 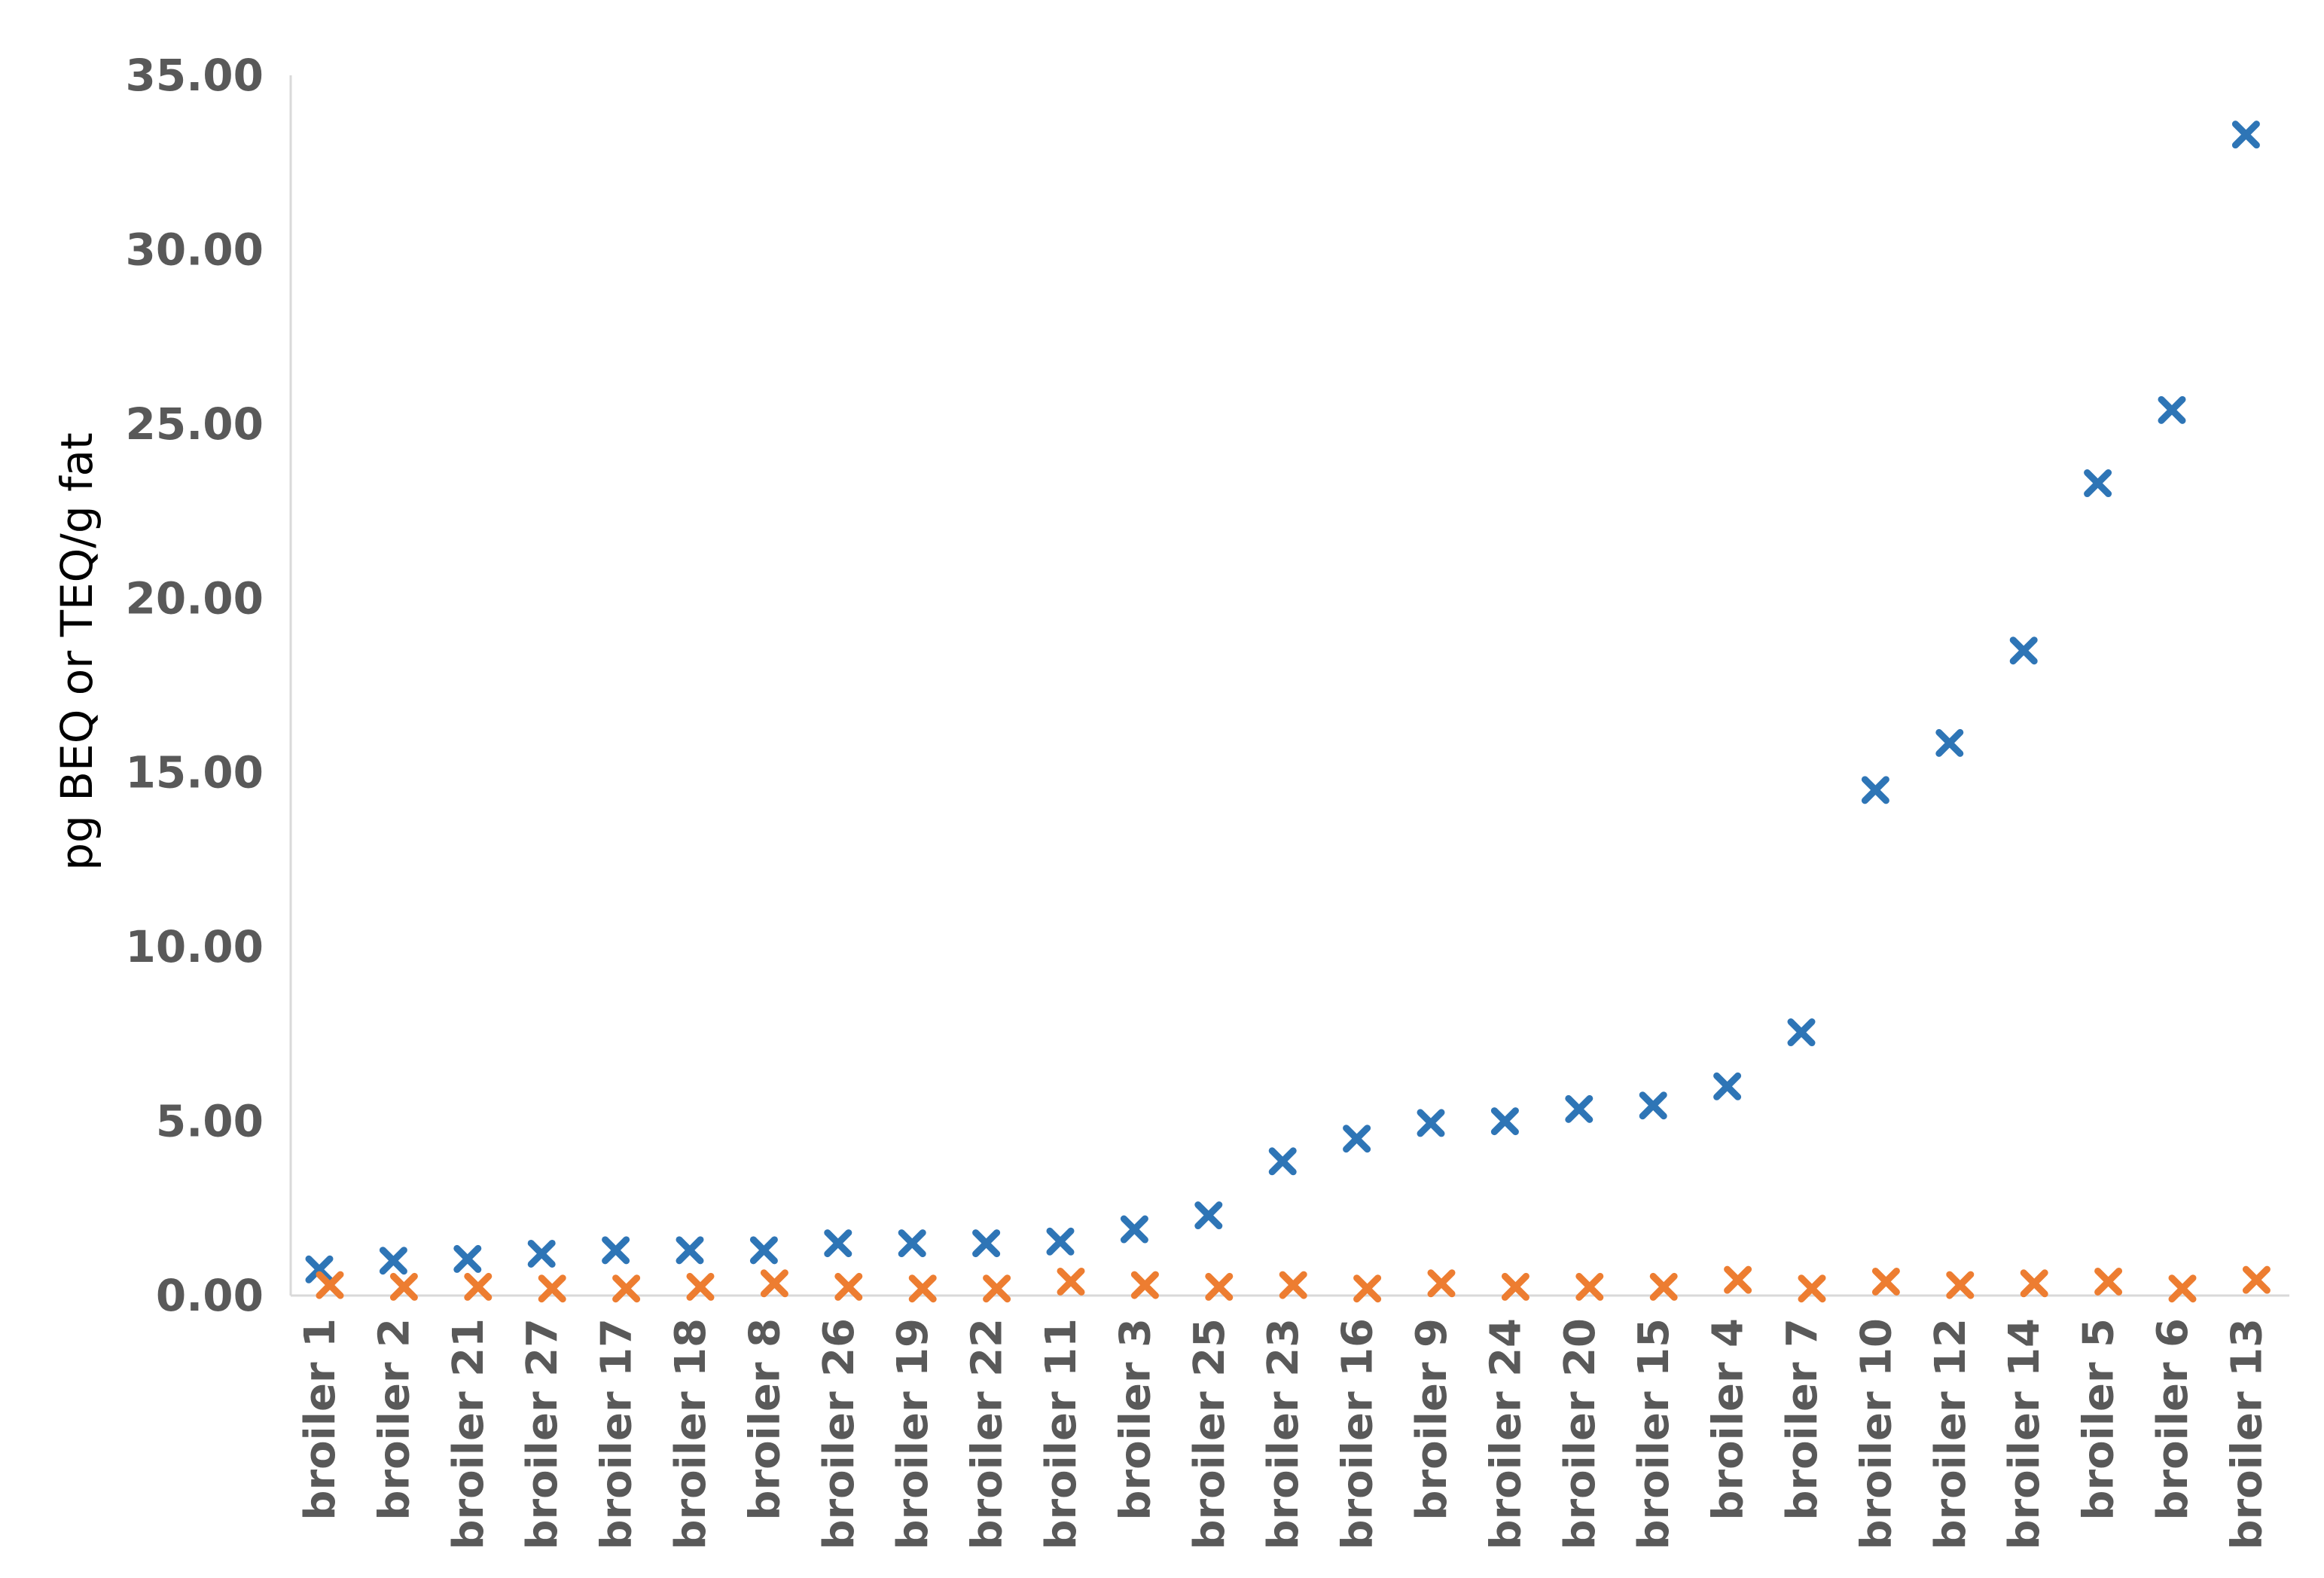 I want to click on x-tick-label: broiler 15, so click(x=1654, y=1434).